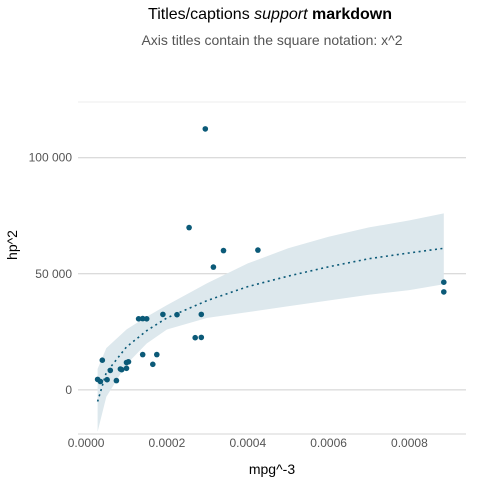 The width and height of the screenshot is (480, 480). What do you see at coordinates (281, 14) in the screenshot?
I see `chart-title-italic: support` at bounding box center [281, 14].